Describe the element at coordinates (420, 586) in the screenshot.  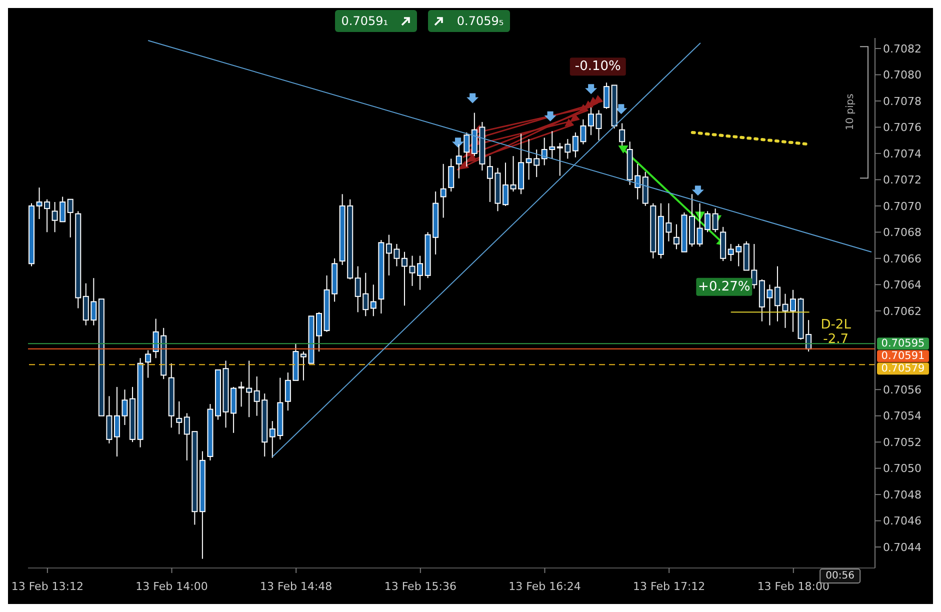
I see `x-tick-label: 13 Feb 15:36` at that location.